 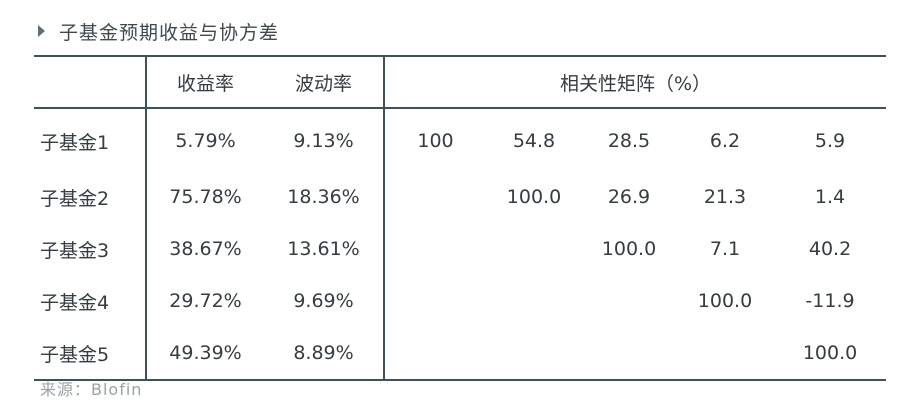 What do you see at coordinates (324, 354) in the screenshot?
I see `volatility-cell: 8.89%` at bounding box center [324, 354].